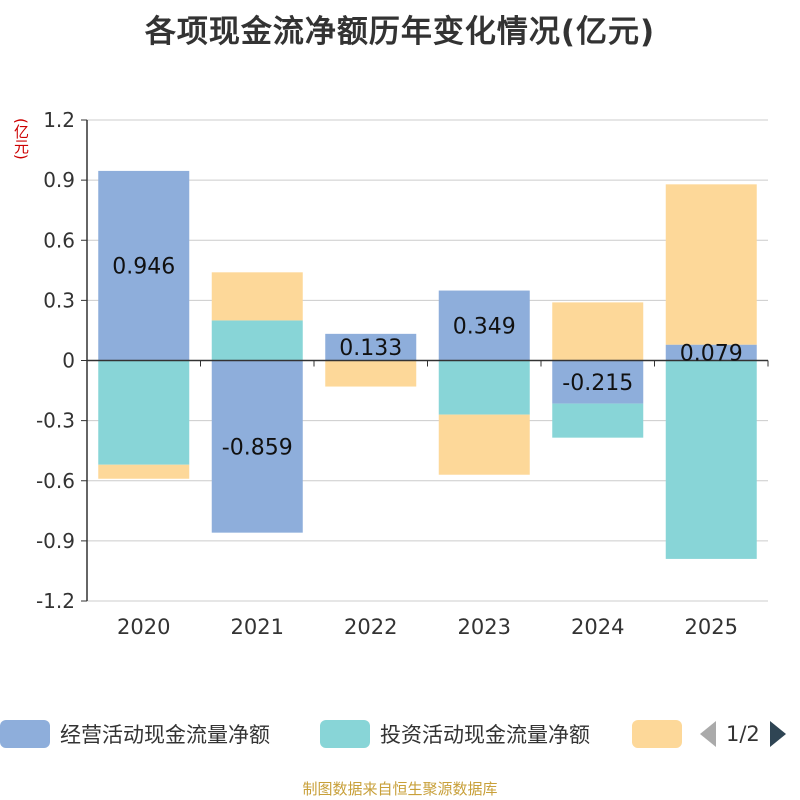 This screenshot has width=800, height=800. Describe the element at coordinates (485, 735) in the screenshot. I see `legend-label-investing: 投资活动现金流量净额` at that location.